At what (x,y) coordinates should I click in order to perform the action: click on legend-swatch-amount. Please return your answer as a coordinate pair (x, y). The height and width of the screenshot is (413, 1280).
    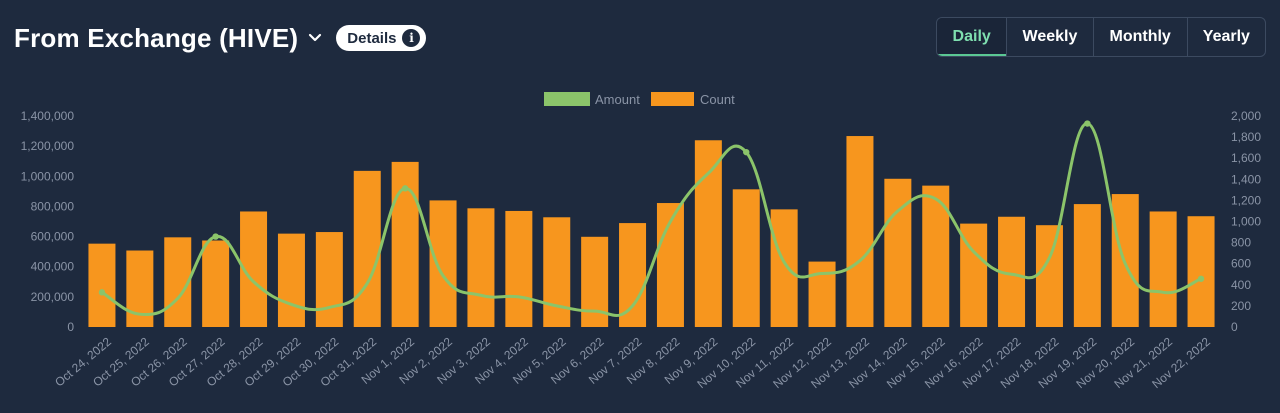
    Looking at the image, I should click on (567, 99).